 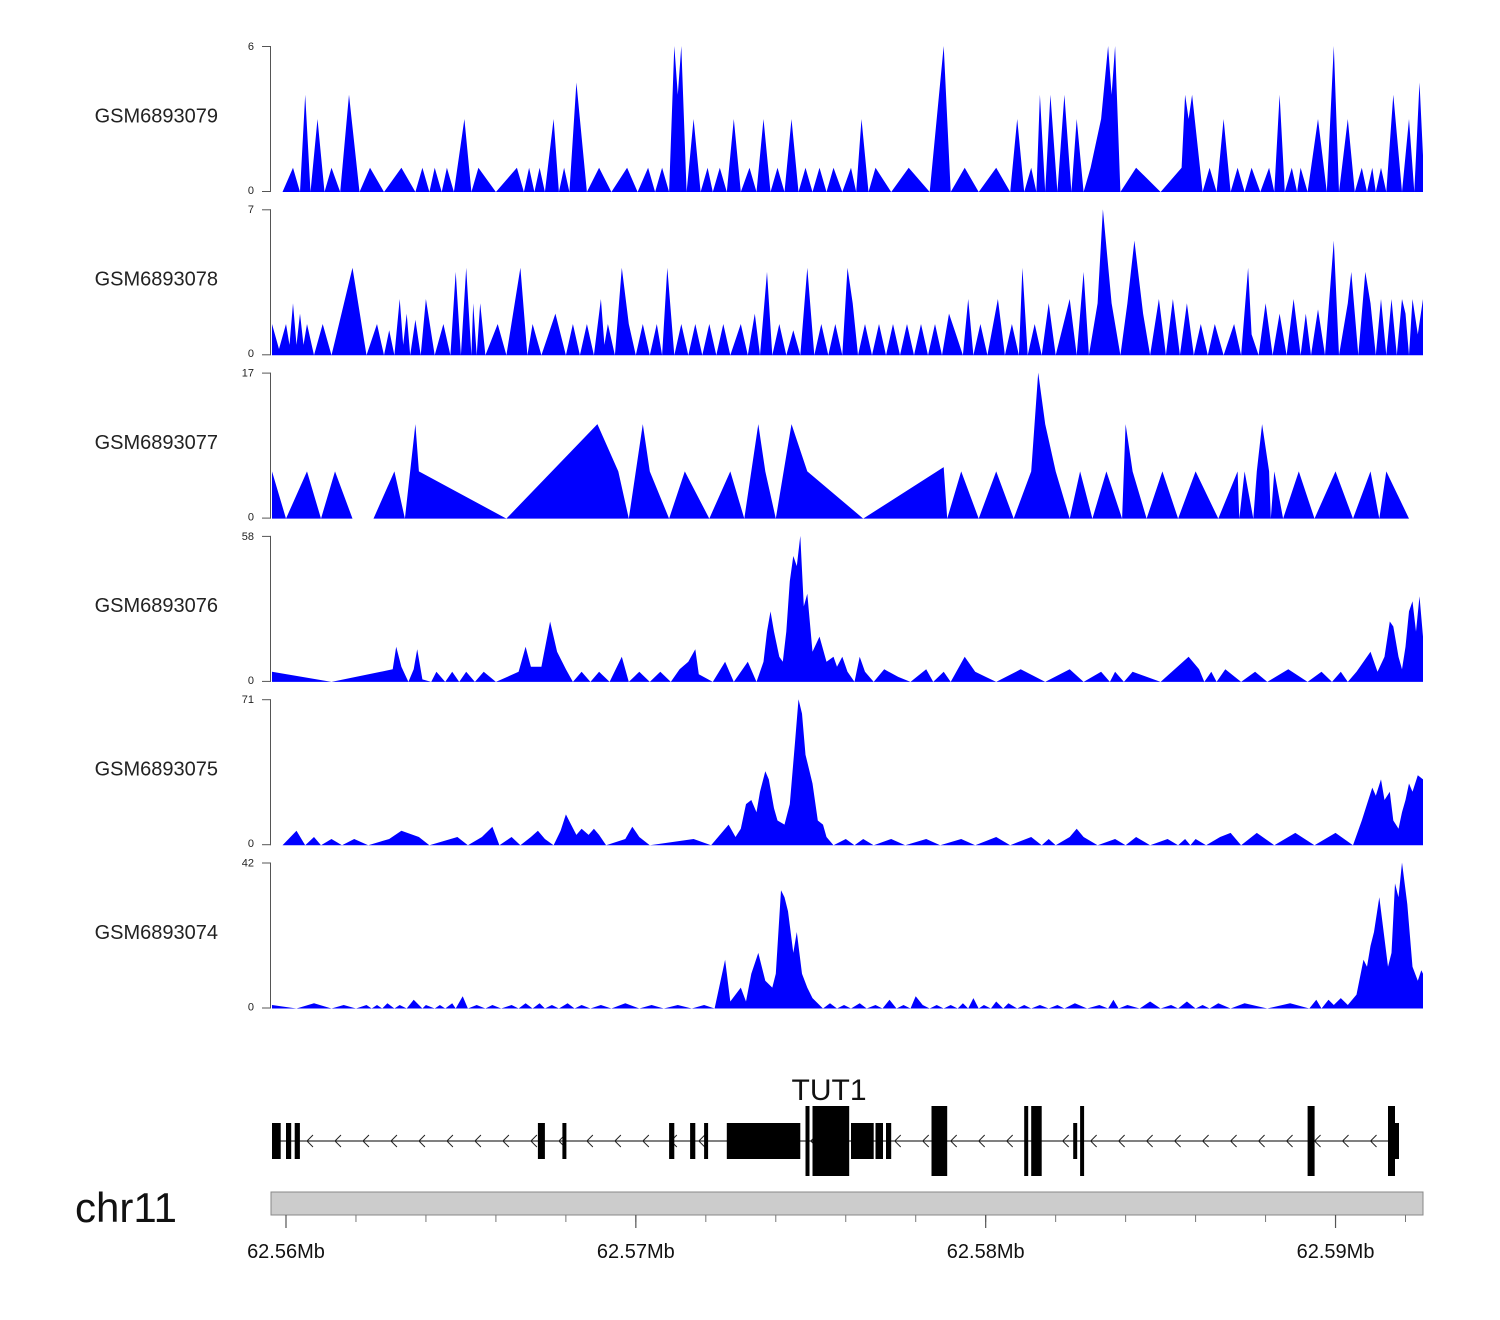 What do you see at coordinates (156, 443) in the screenshot?
I see `track-label: GSM6893077` at bounding box center [156, 443].